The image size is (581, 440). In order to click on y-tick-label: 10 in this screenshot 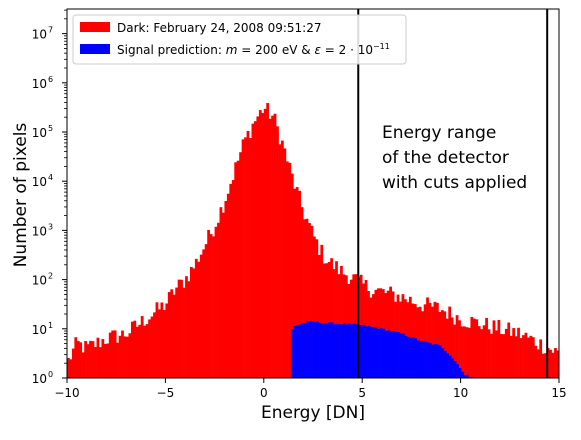, I will do `click(39, 379)`.